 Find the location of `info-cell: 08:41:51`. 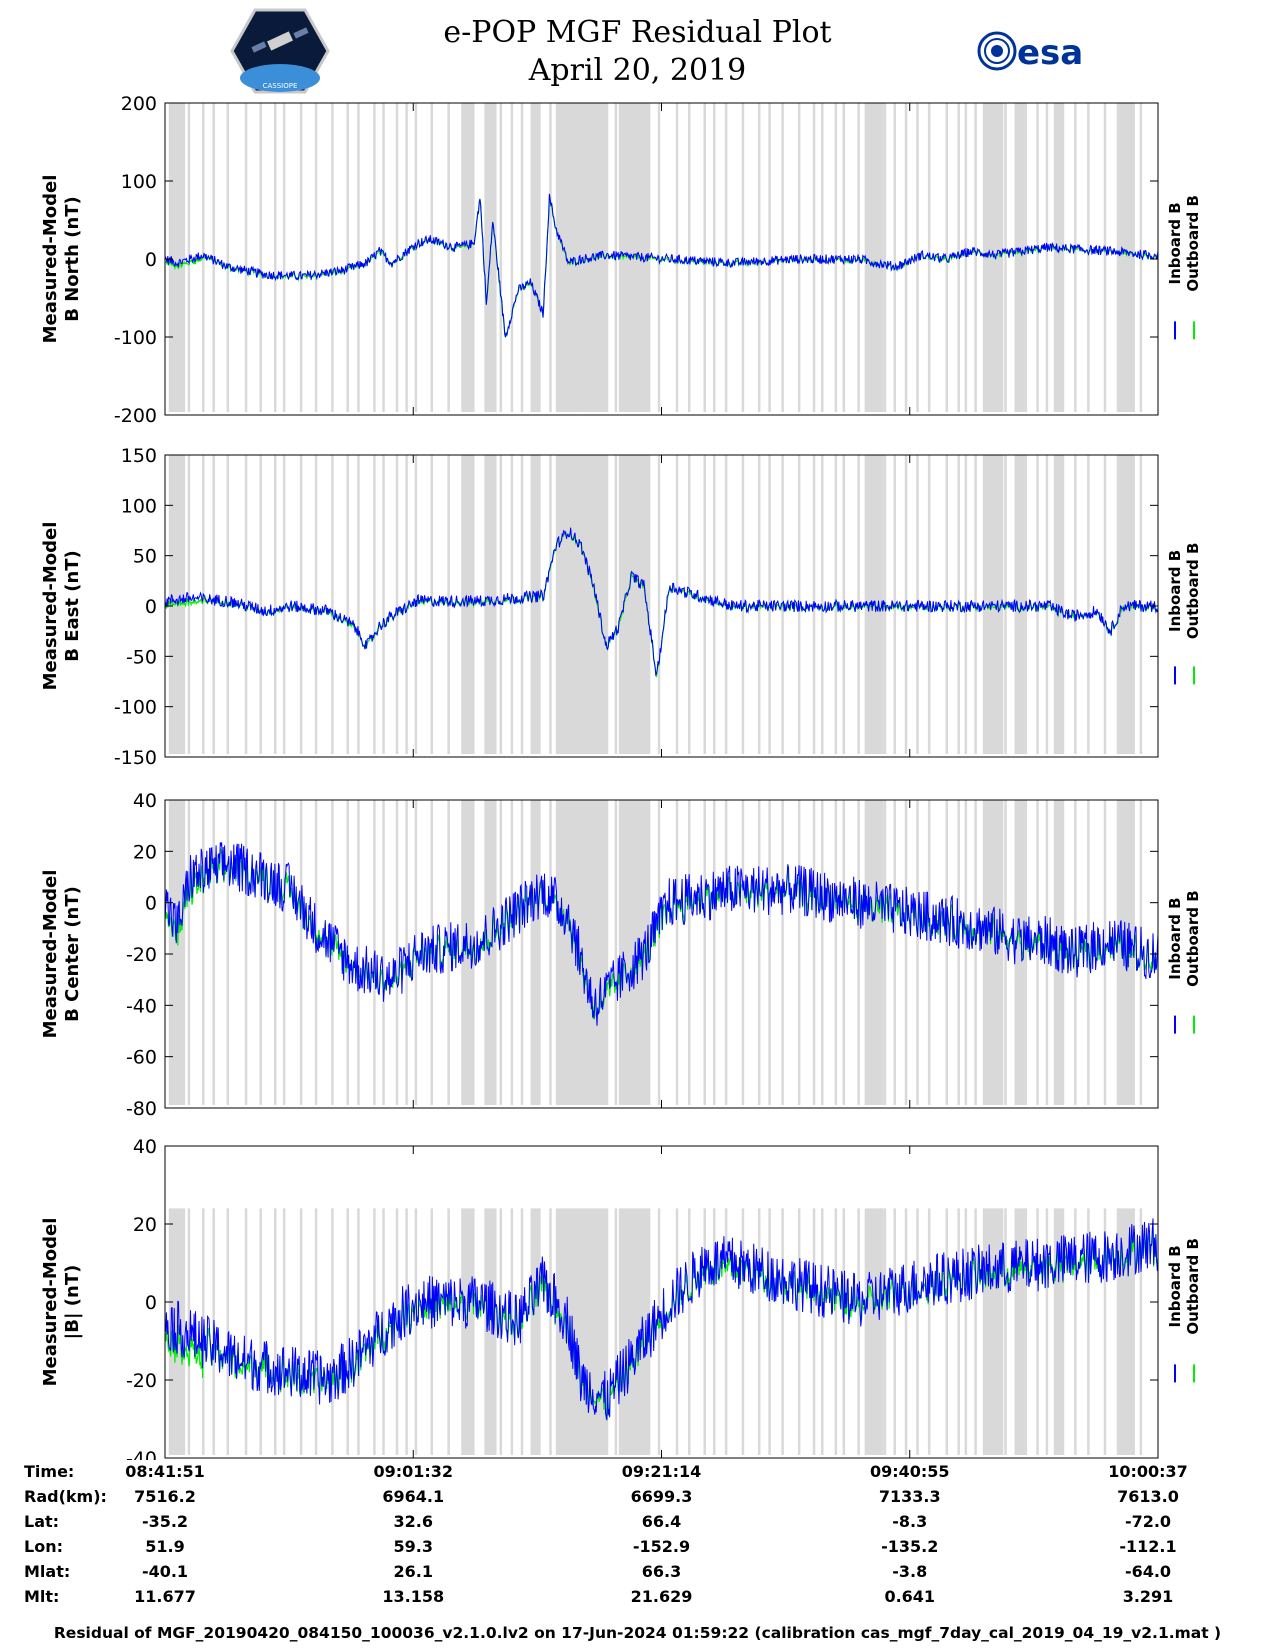

info-cell: 08:41:51 is located at coordinates (165, 1471).